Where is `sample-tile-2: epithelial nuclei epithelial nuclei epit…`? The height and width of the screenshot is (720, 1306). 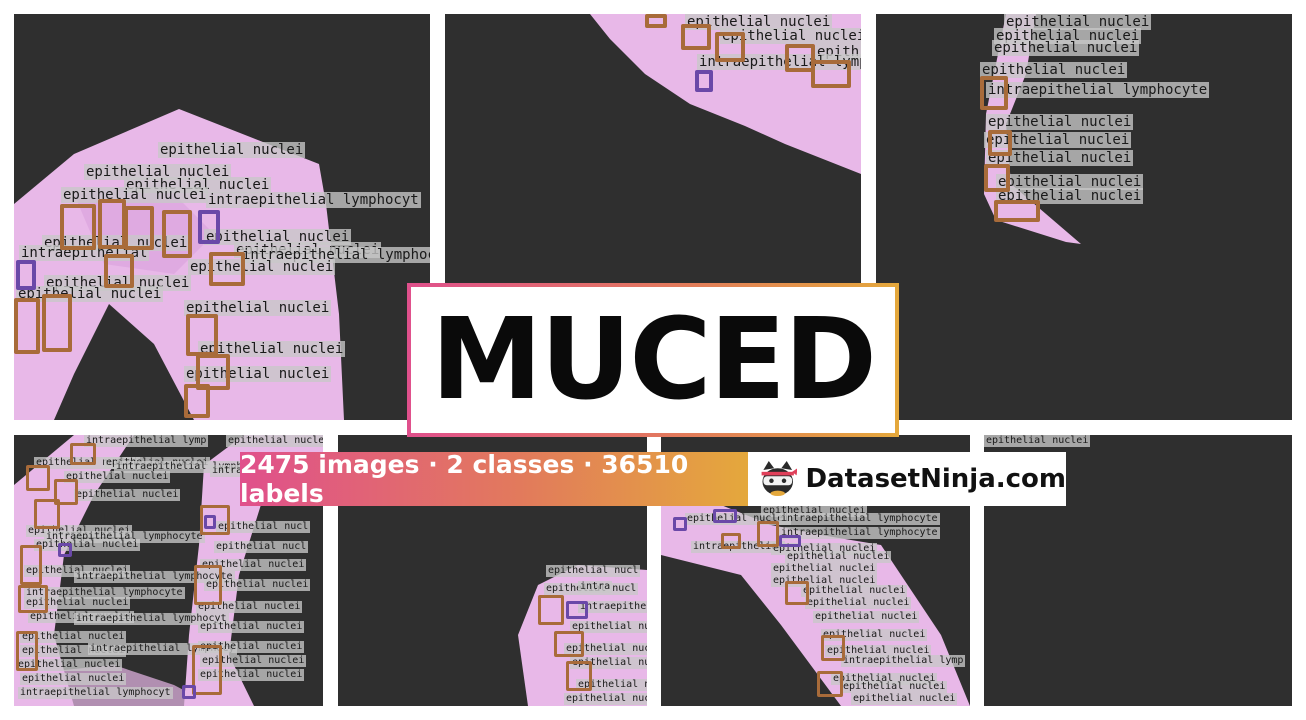 sample-tile-2: epithelial nuclei epithelial nuclei epit… is located at coordinates (653, 149).